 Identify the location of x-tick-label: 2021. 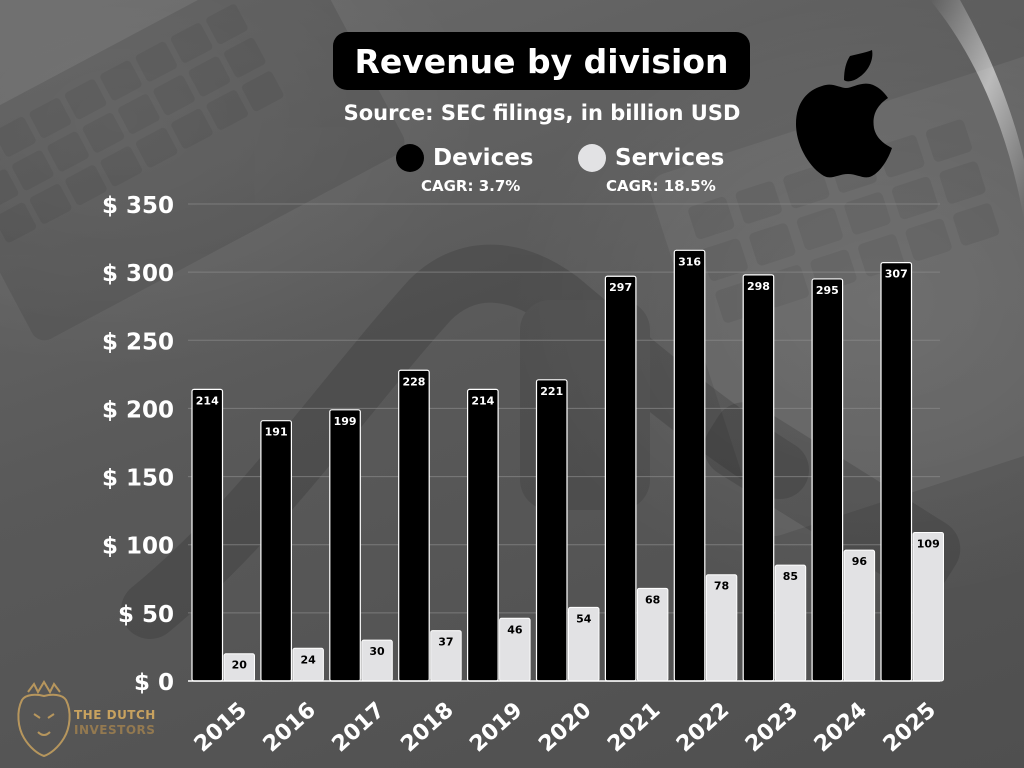
(634, 728).